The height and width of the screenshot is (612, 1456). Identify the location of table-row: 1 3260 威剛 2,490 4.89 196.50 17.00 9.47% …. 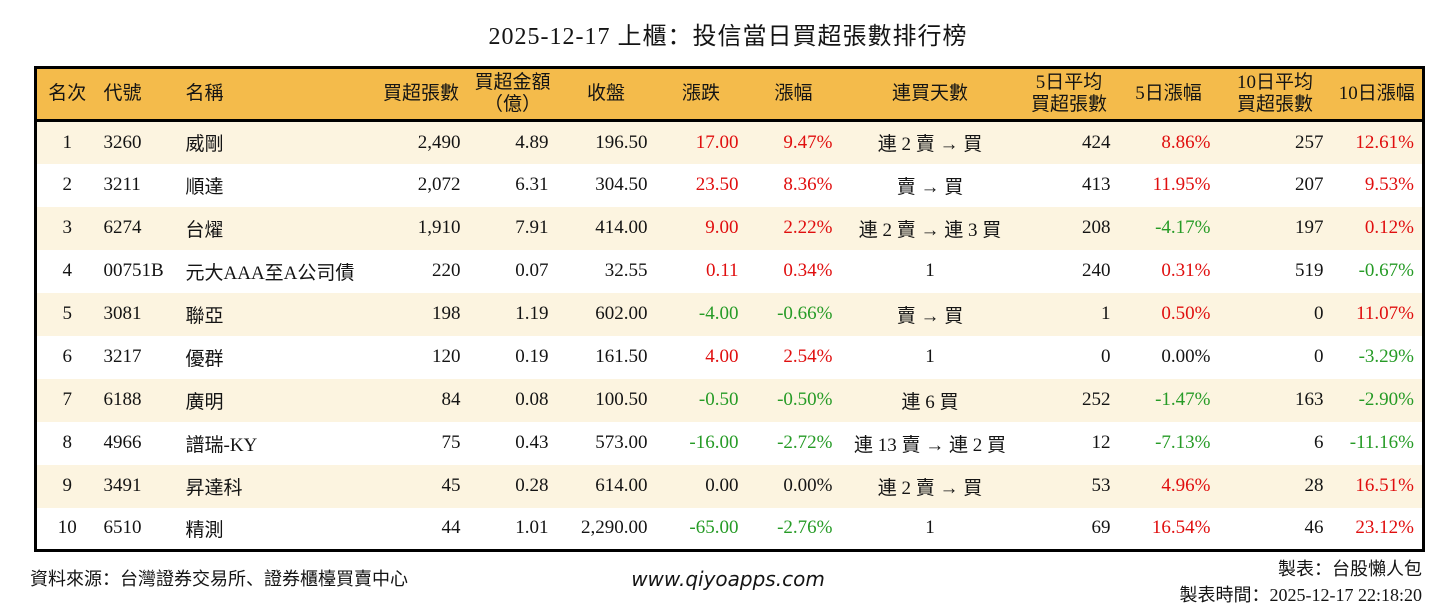
(729, 142).